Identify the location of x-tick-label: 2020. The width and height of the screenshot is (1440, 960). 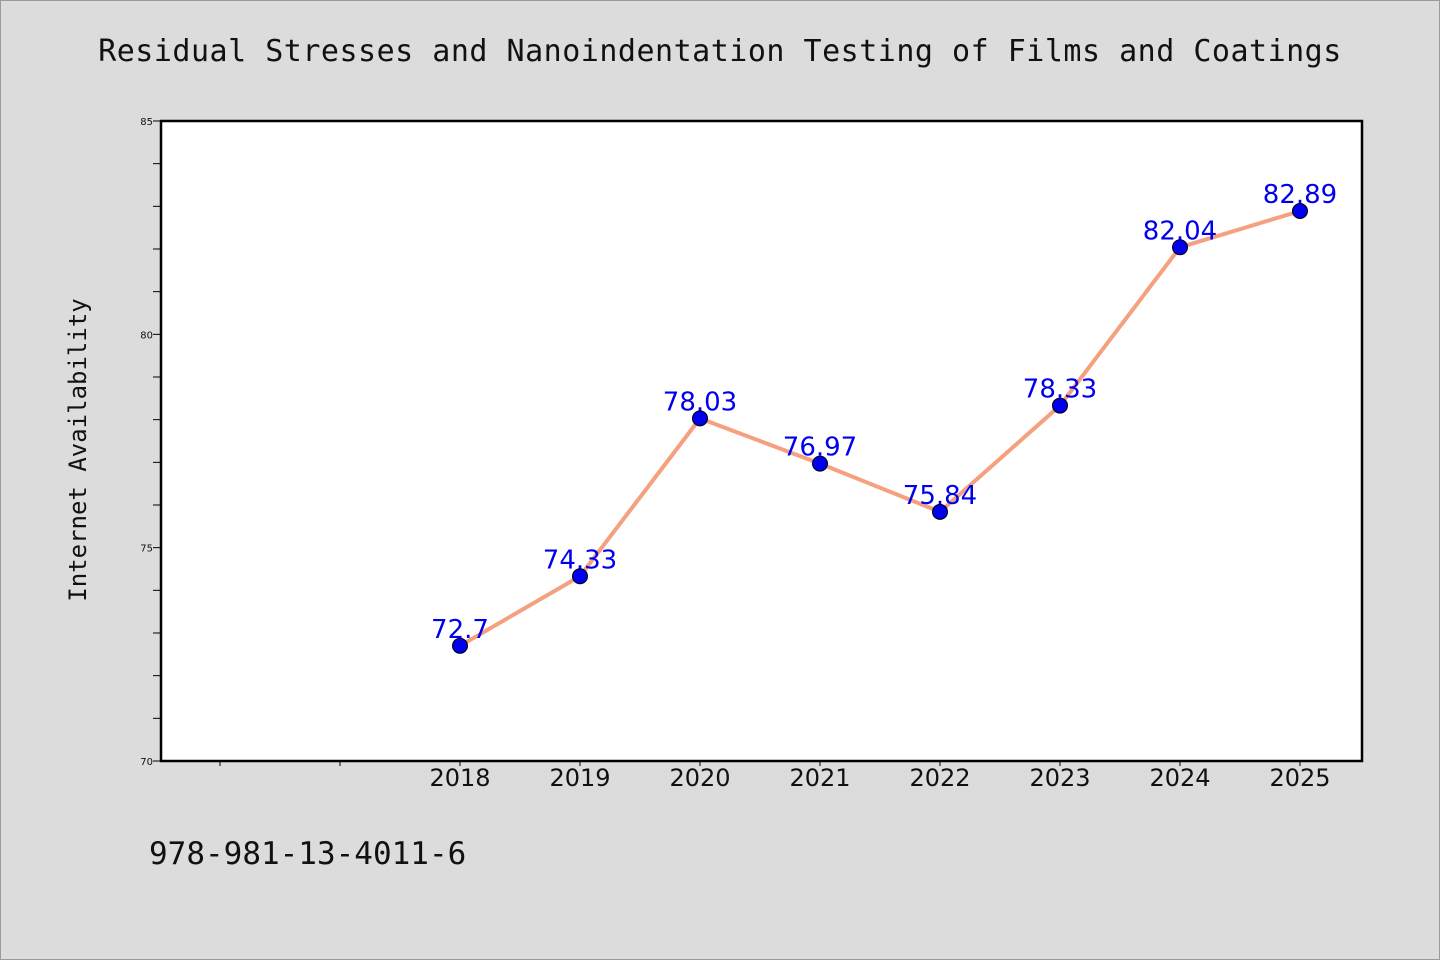
(699, 778).